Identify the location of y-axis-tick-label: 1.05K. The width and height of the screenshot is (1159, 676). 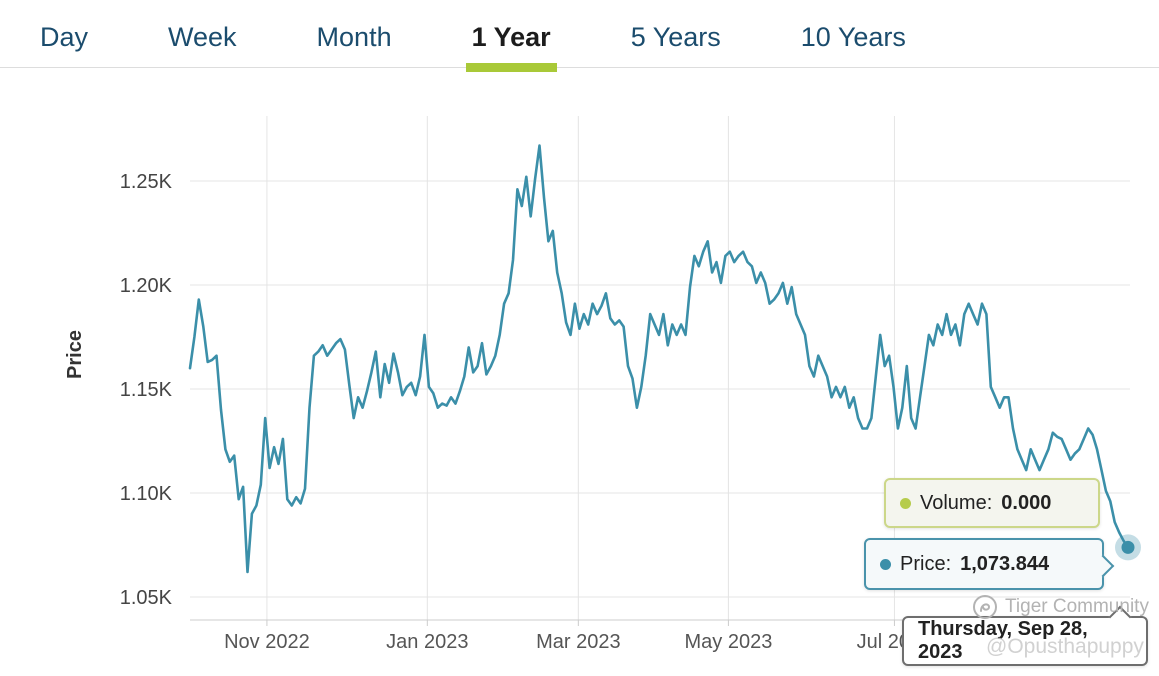
(146, 598).